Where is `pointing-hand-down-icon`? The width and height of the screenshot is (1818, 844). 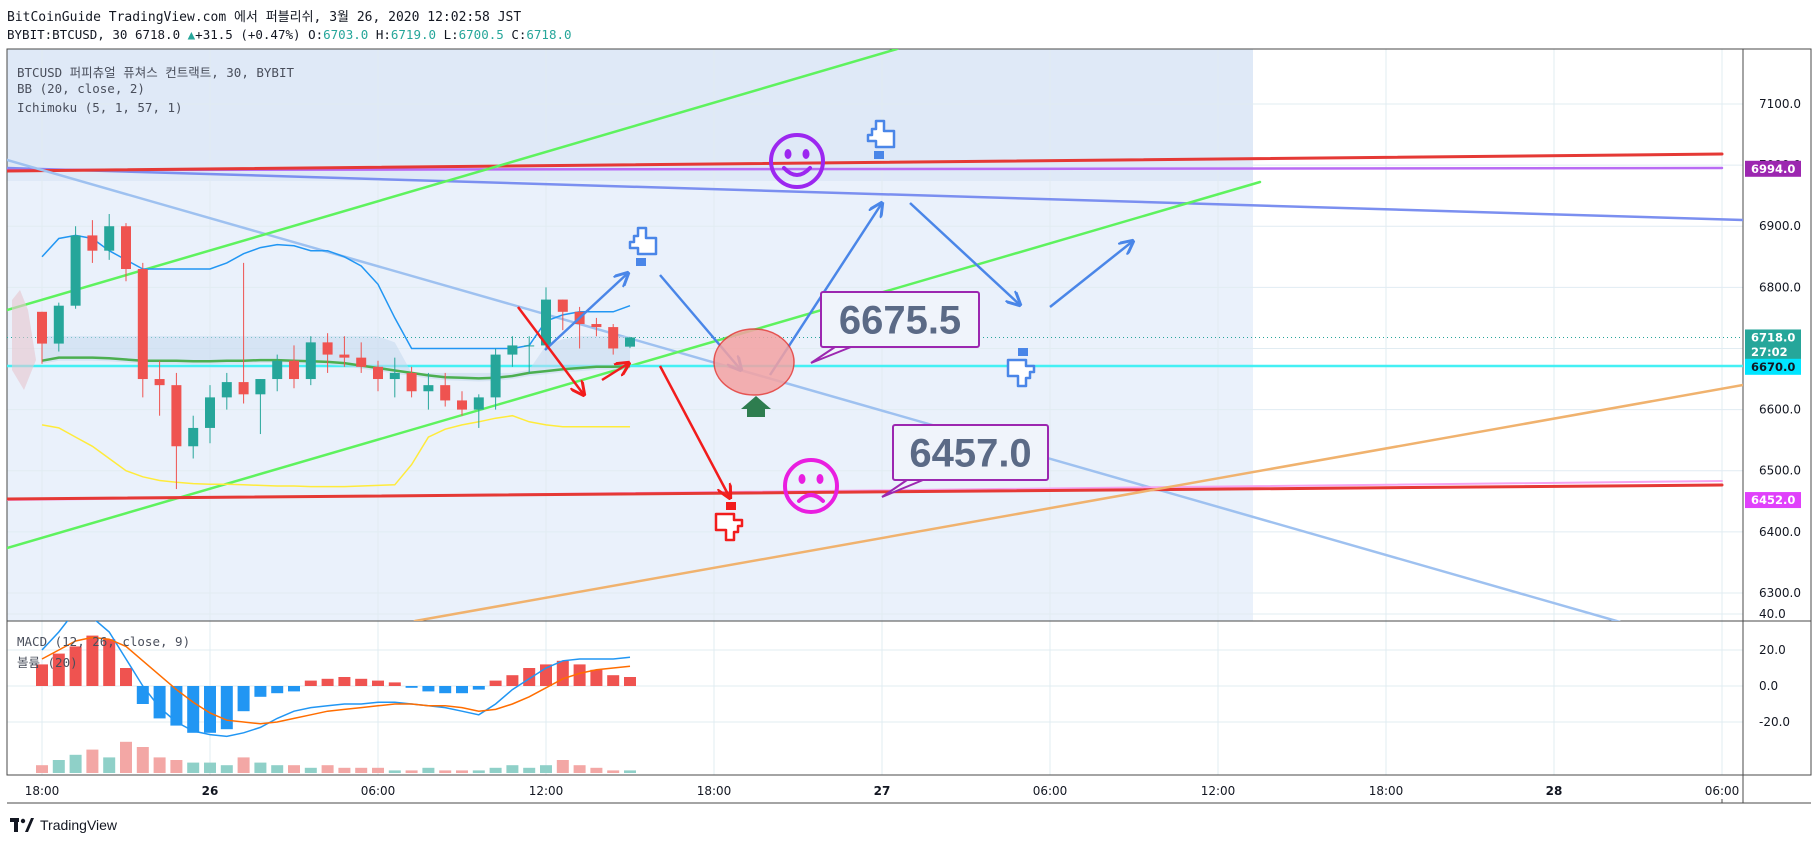
pointing-hand-down-icon is located at coordinates (643, 246).